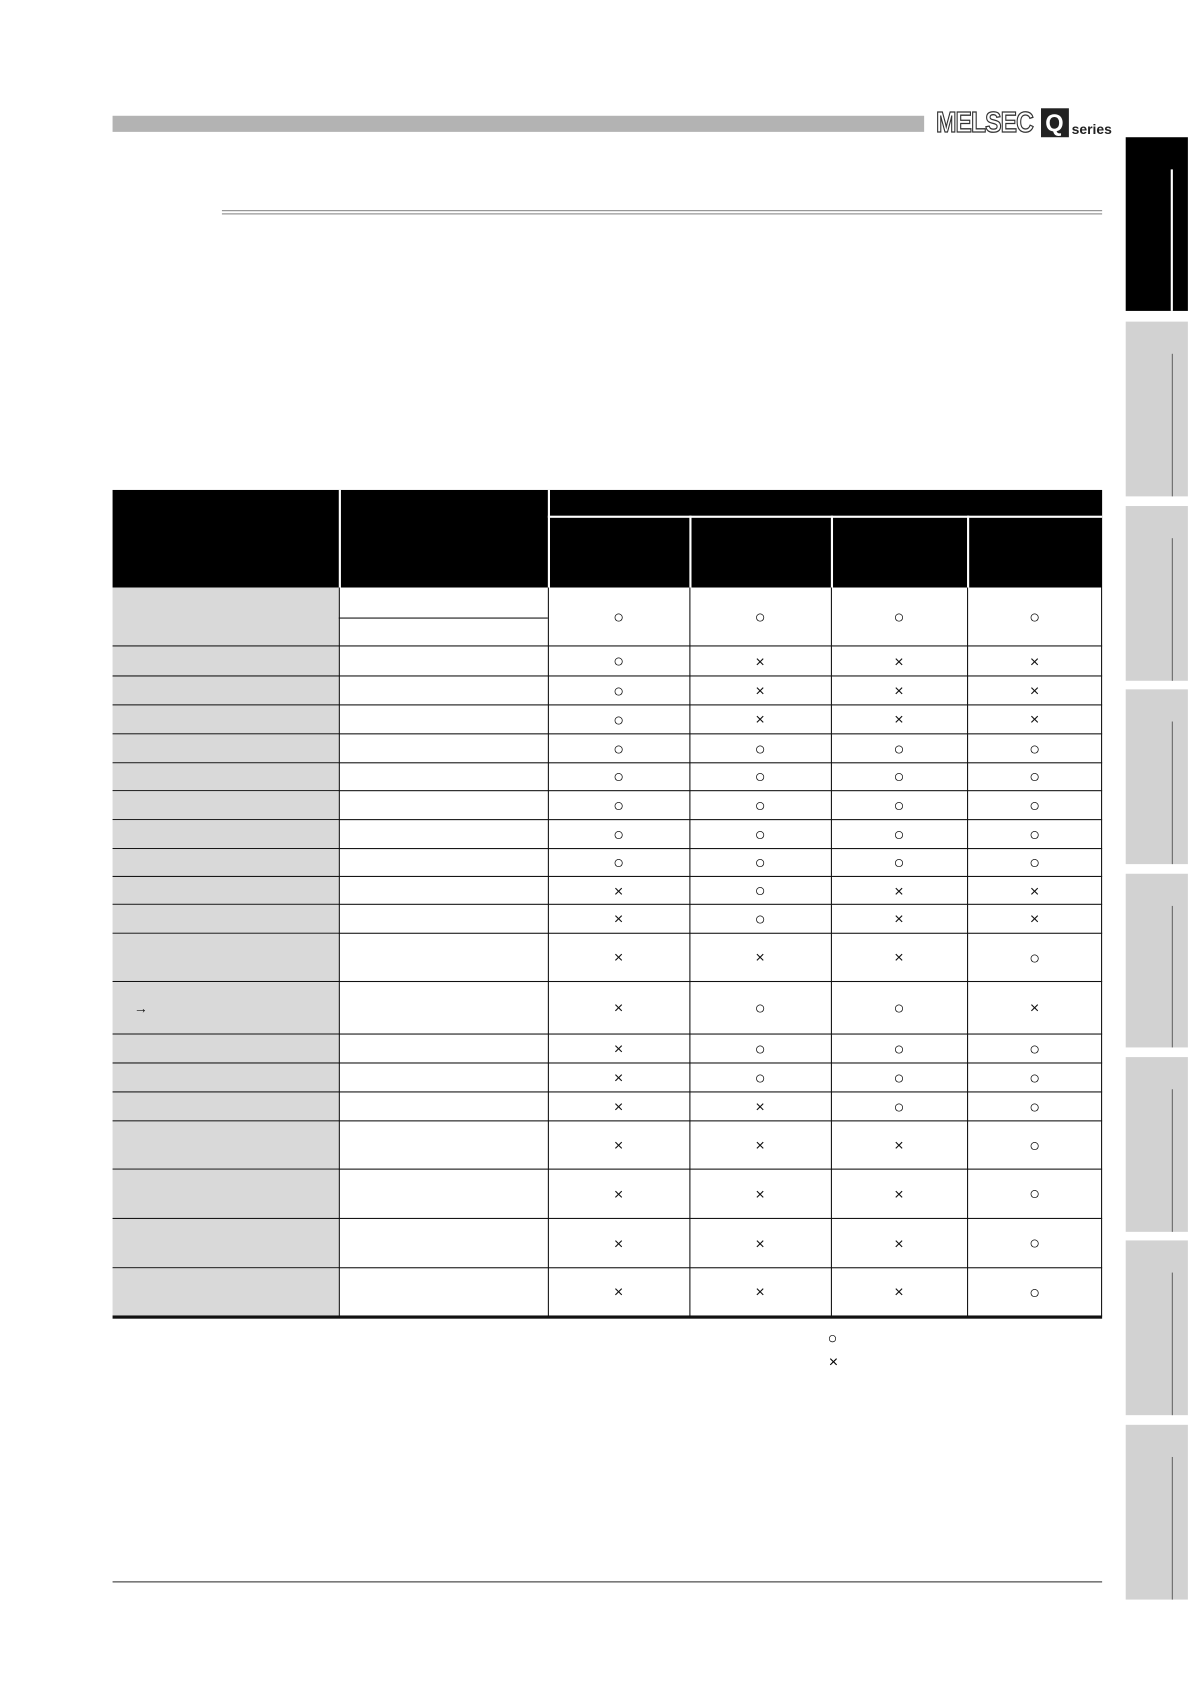  Describe the element at coordinates (607, 538) in the screenshot. I see `table-header` at that location.